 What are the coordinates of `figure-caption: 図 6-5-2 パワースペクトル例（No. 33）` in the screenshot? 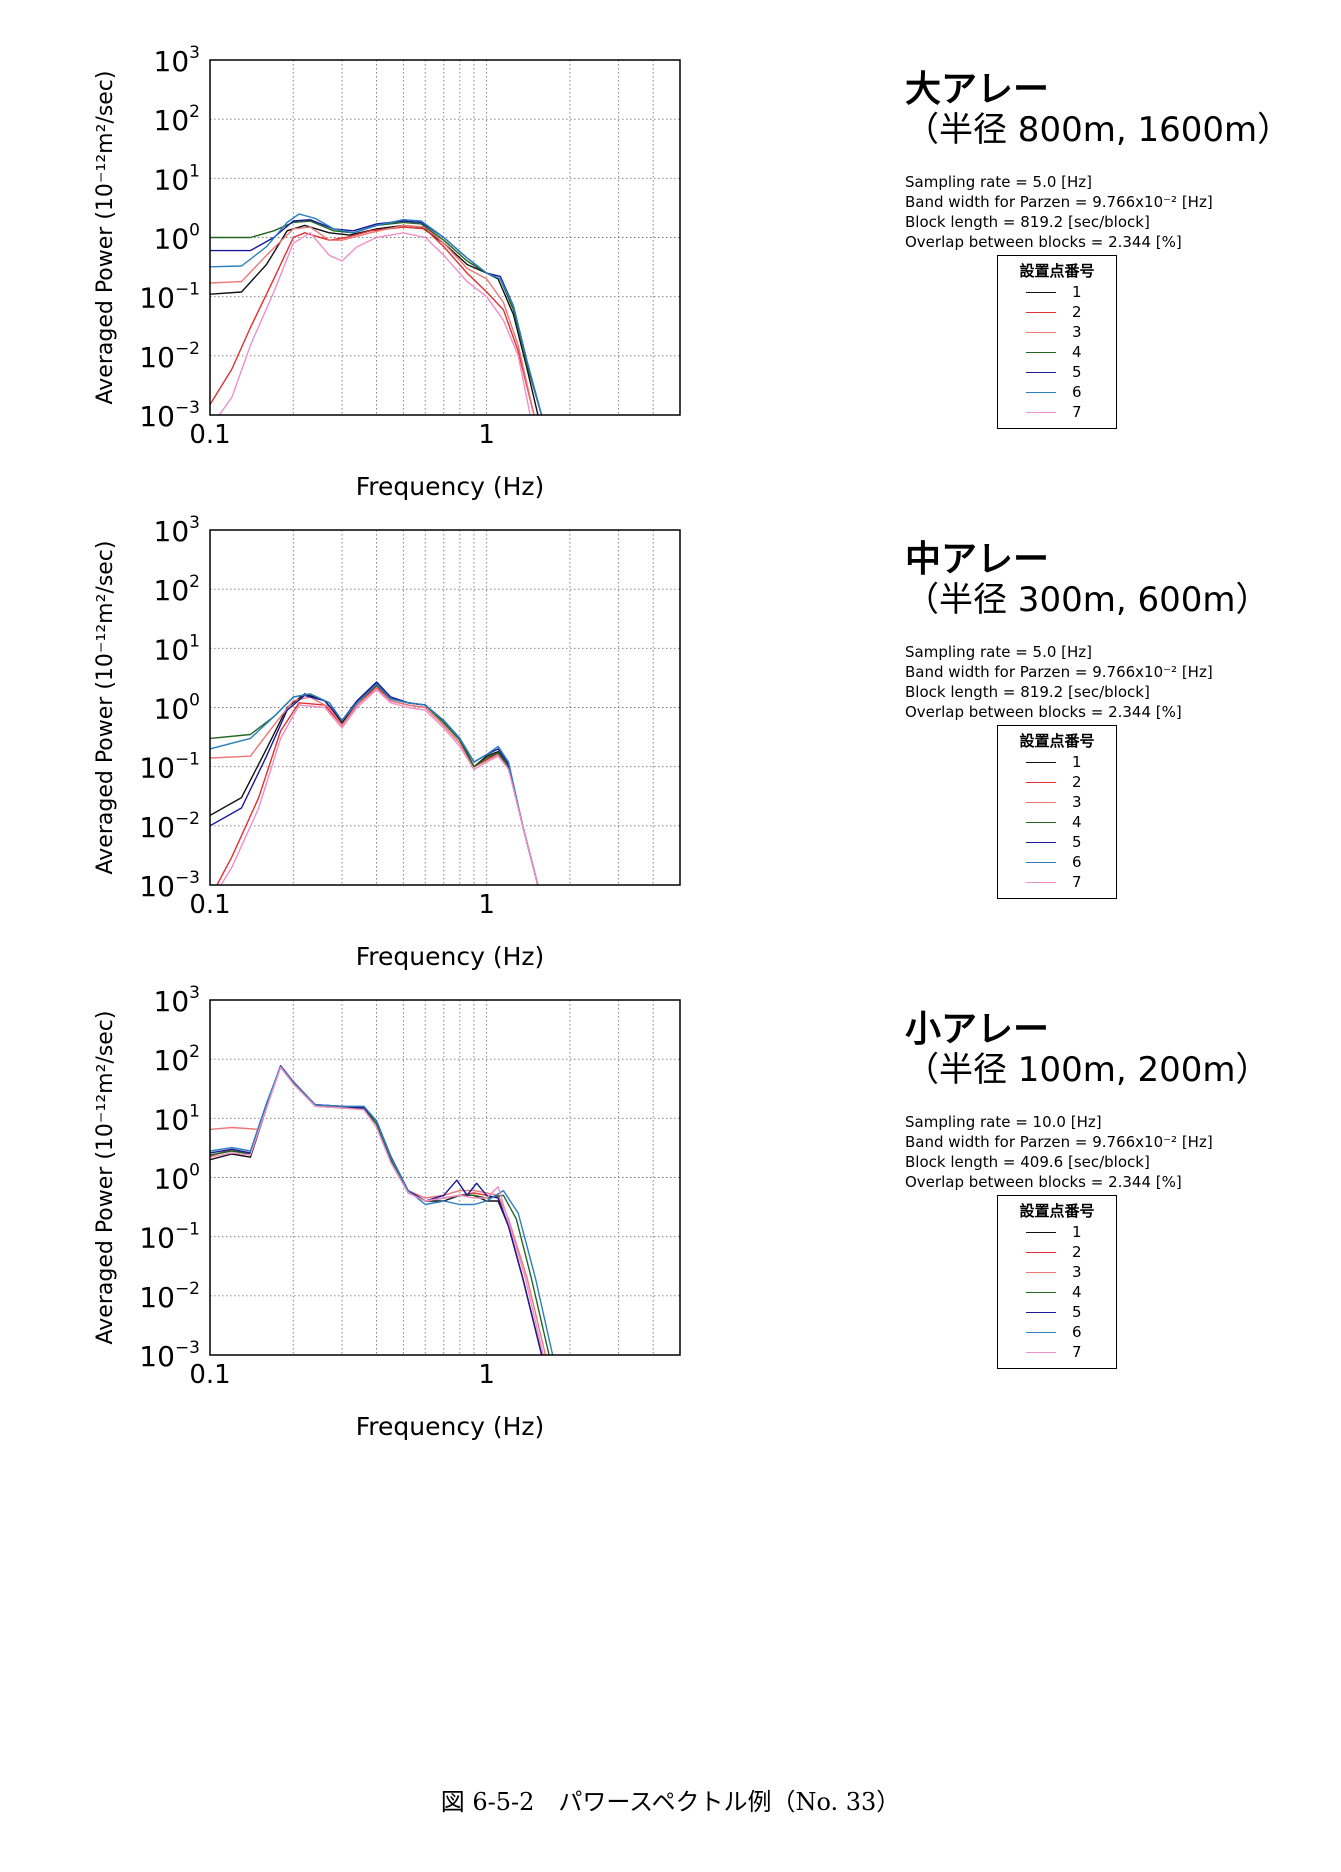 It's located at (670, 1802).